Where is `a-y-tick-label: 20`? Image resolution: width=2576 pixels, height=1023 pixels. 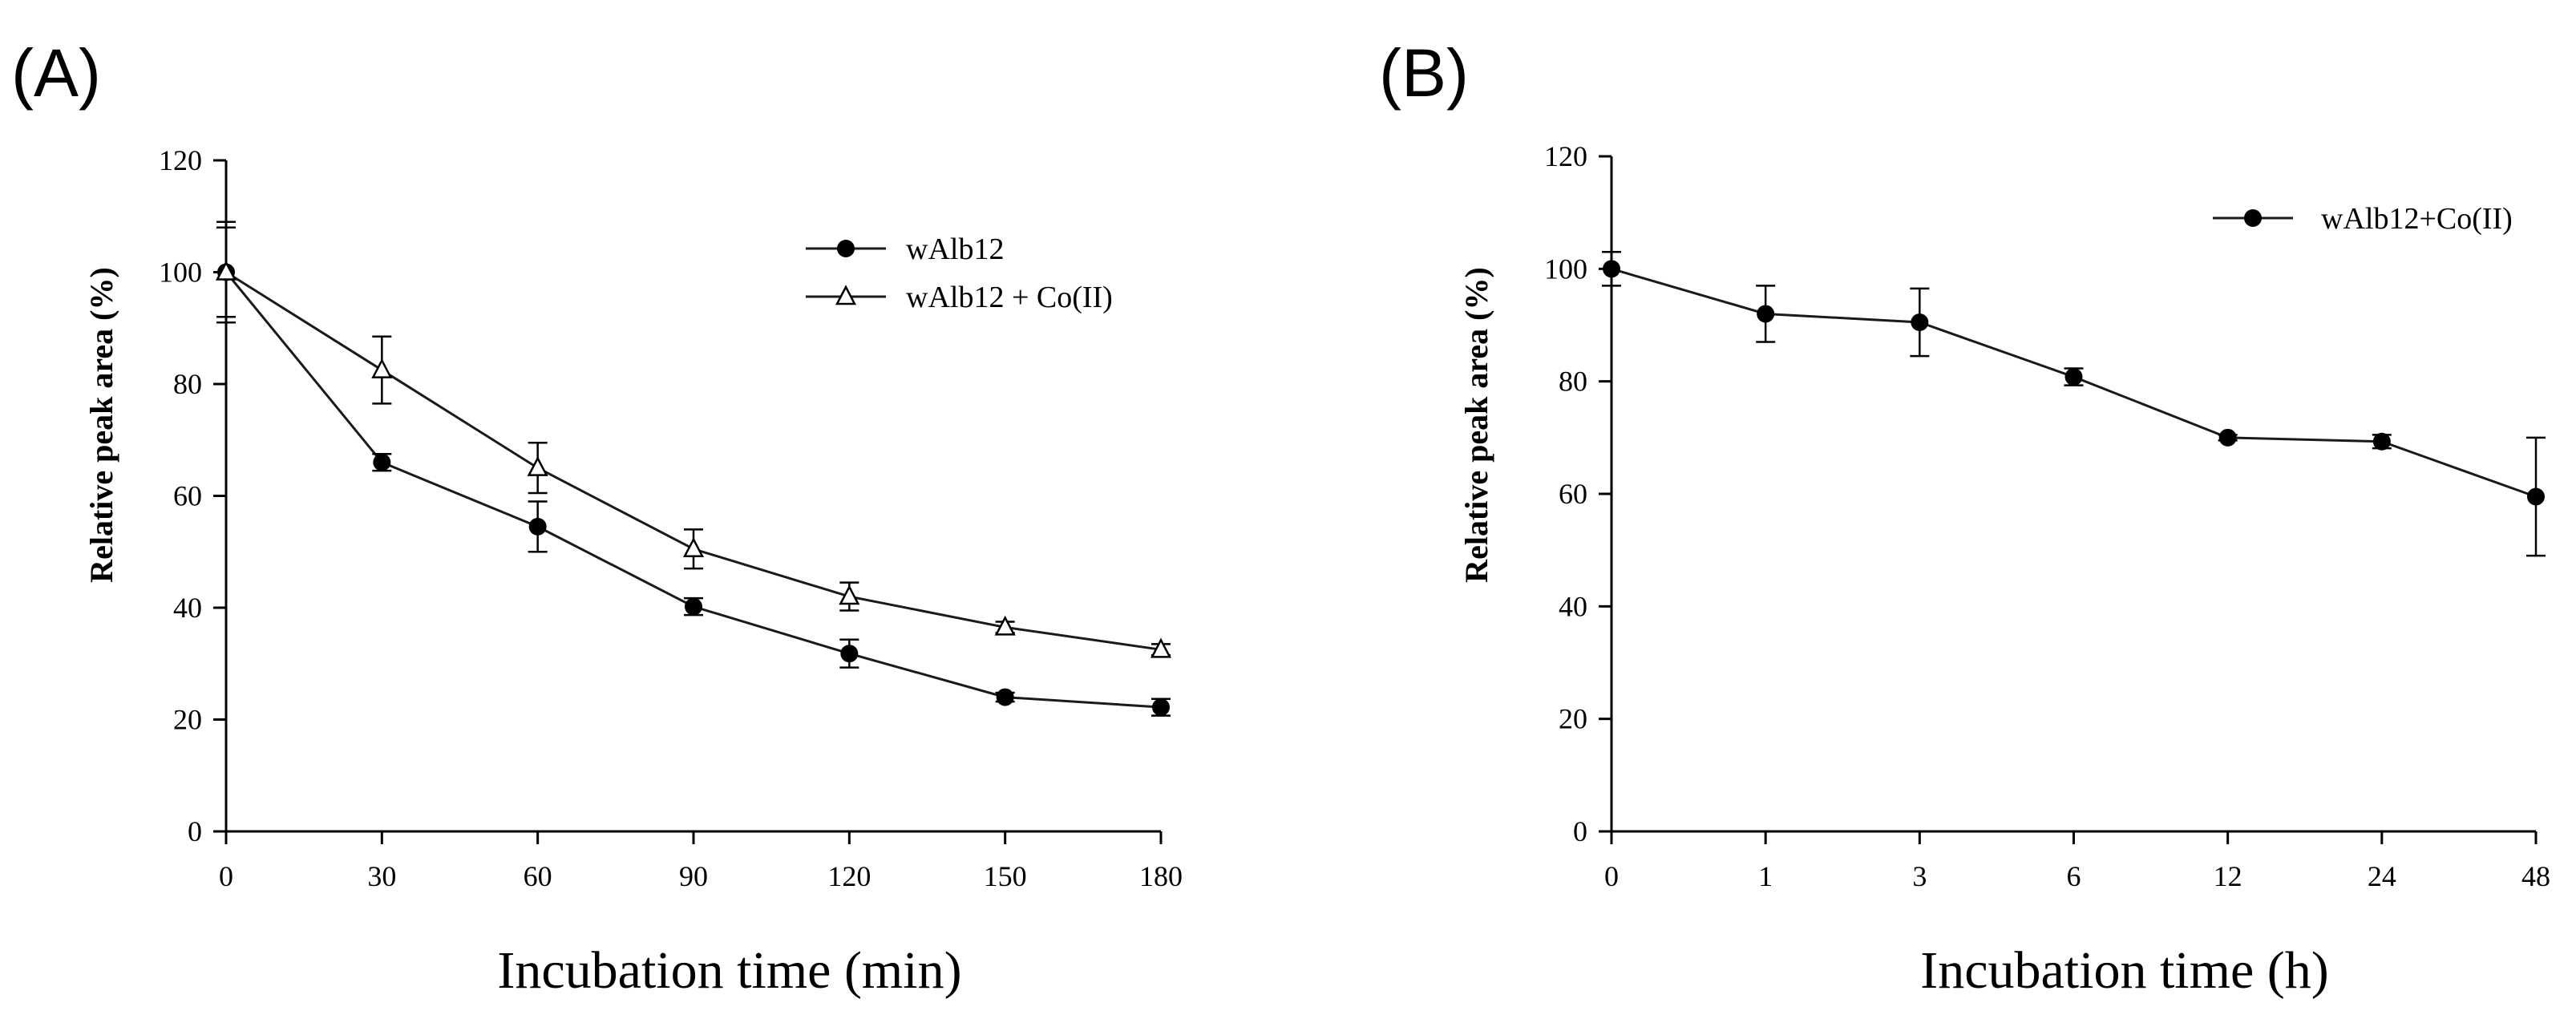
a-y-tick-label: 20 is located at coordinates (187, 720).